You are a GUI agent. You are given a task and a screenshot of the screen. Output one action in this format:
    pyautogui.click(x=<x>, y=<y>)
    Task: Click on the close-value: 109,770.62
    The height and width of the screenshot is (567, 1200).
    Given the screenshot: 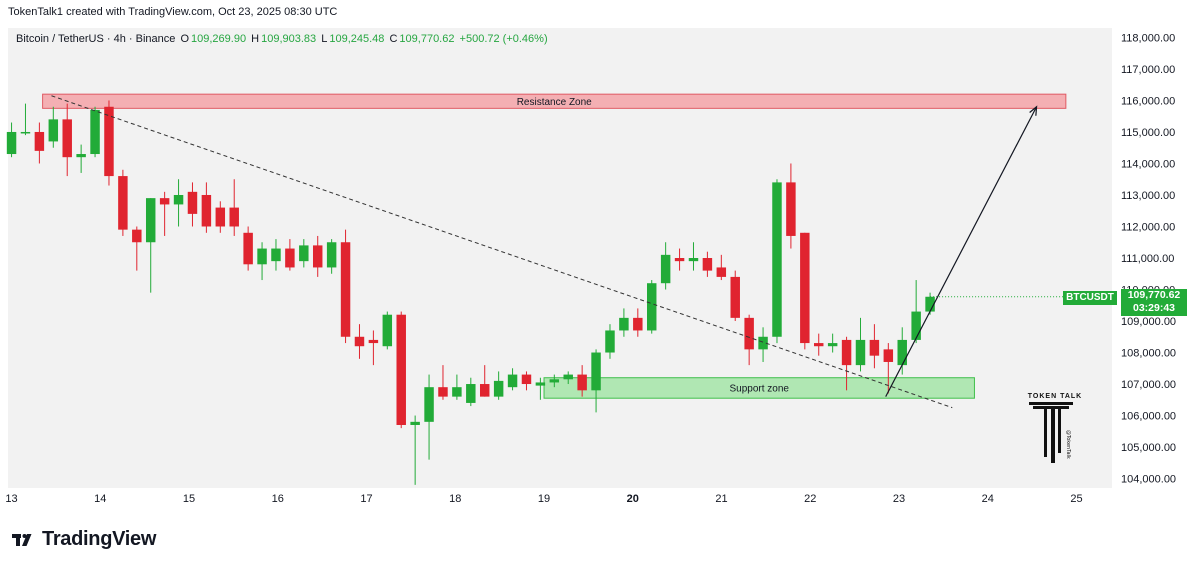 What is the action you would take?
    pyautogui.click(x=427, y=39)
    